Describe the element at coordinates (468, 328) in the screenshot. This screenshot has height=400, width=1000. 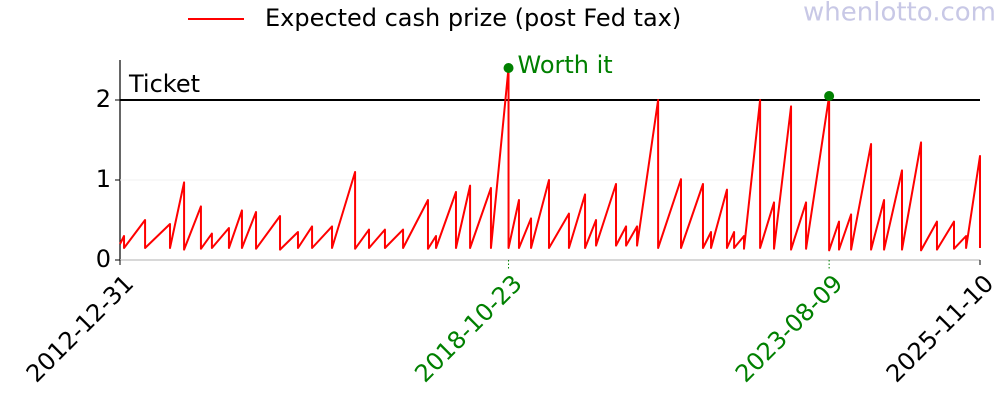
I see `x-tick-label: 2018-10-23` at that location.